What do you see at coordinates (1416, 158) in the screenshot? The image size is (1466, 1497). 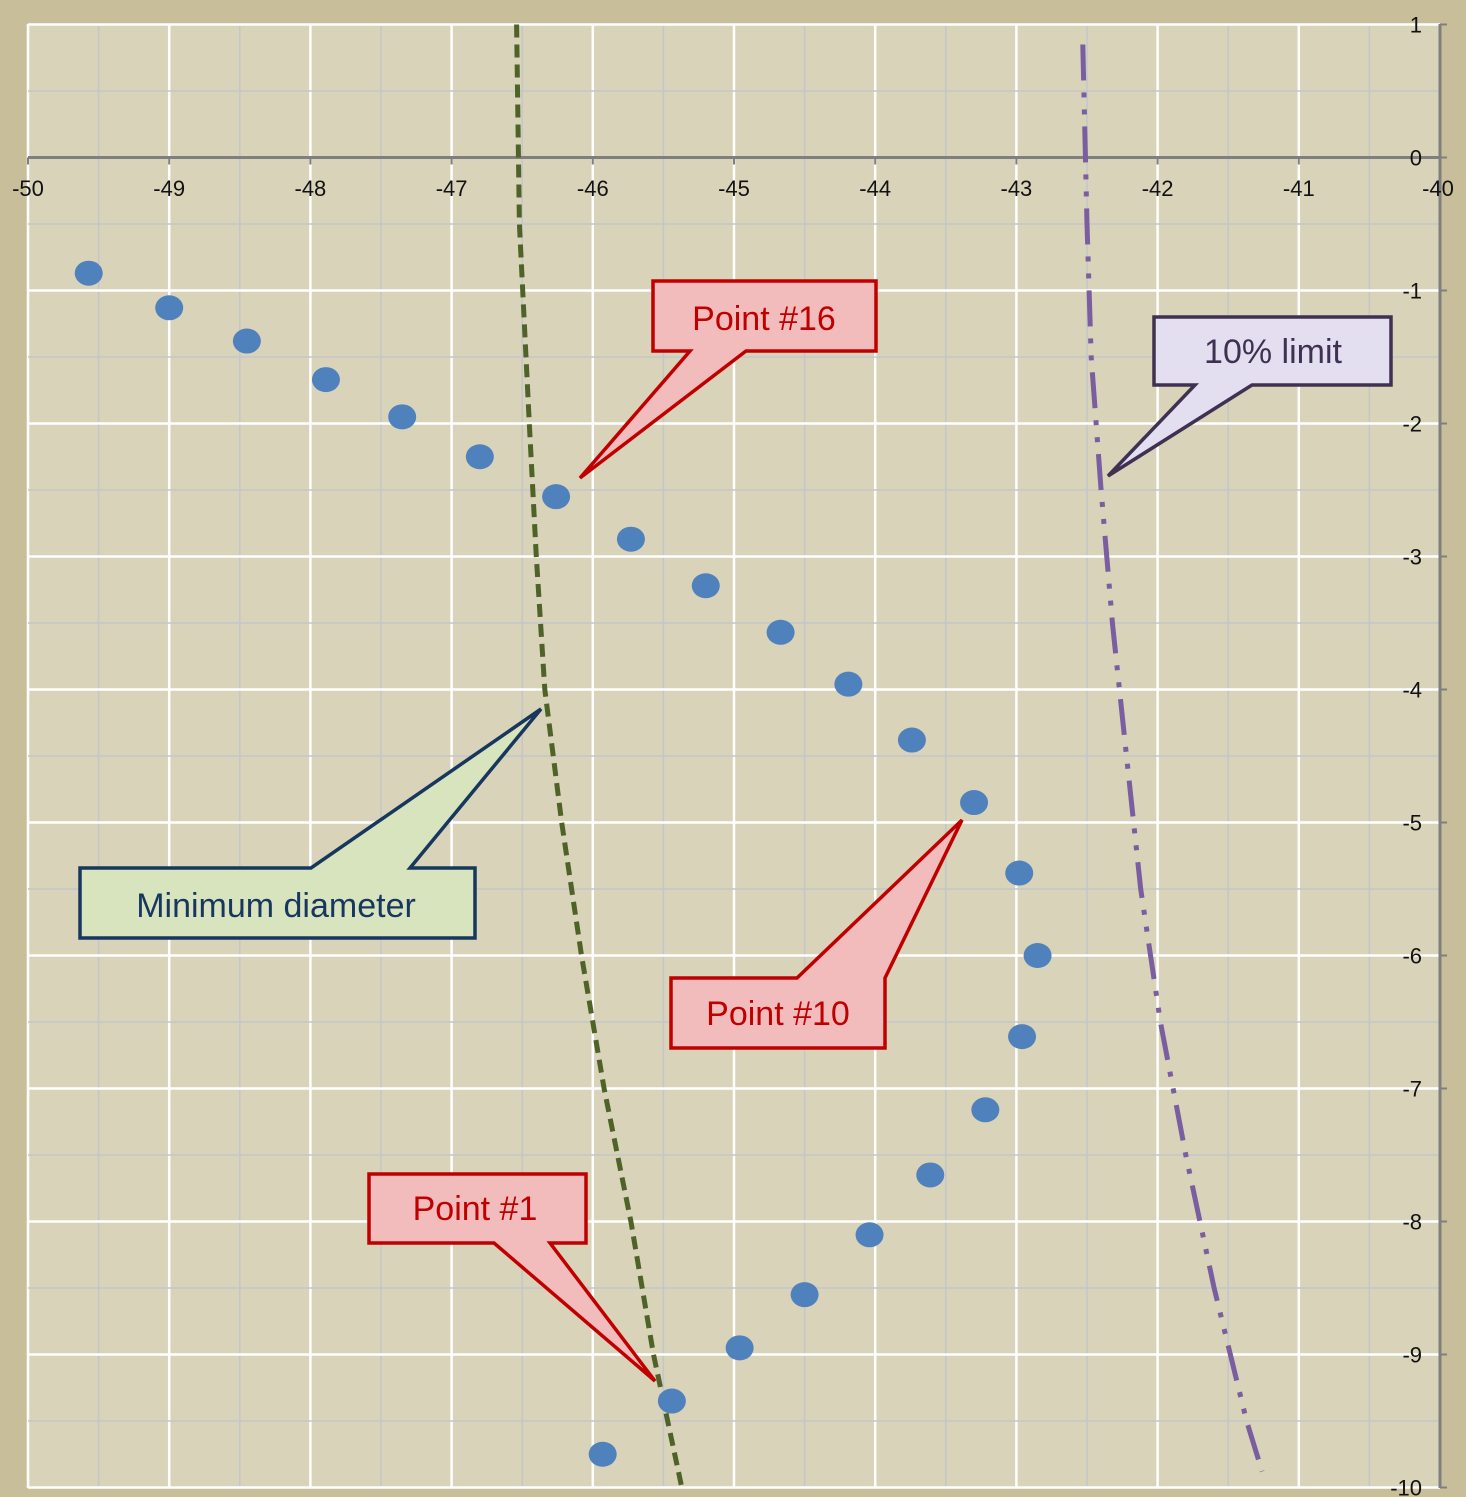 I see `y-tick-label: 0` at bounding box center [1416, 158].